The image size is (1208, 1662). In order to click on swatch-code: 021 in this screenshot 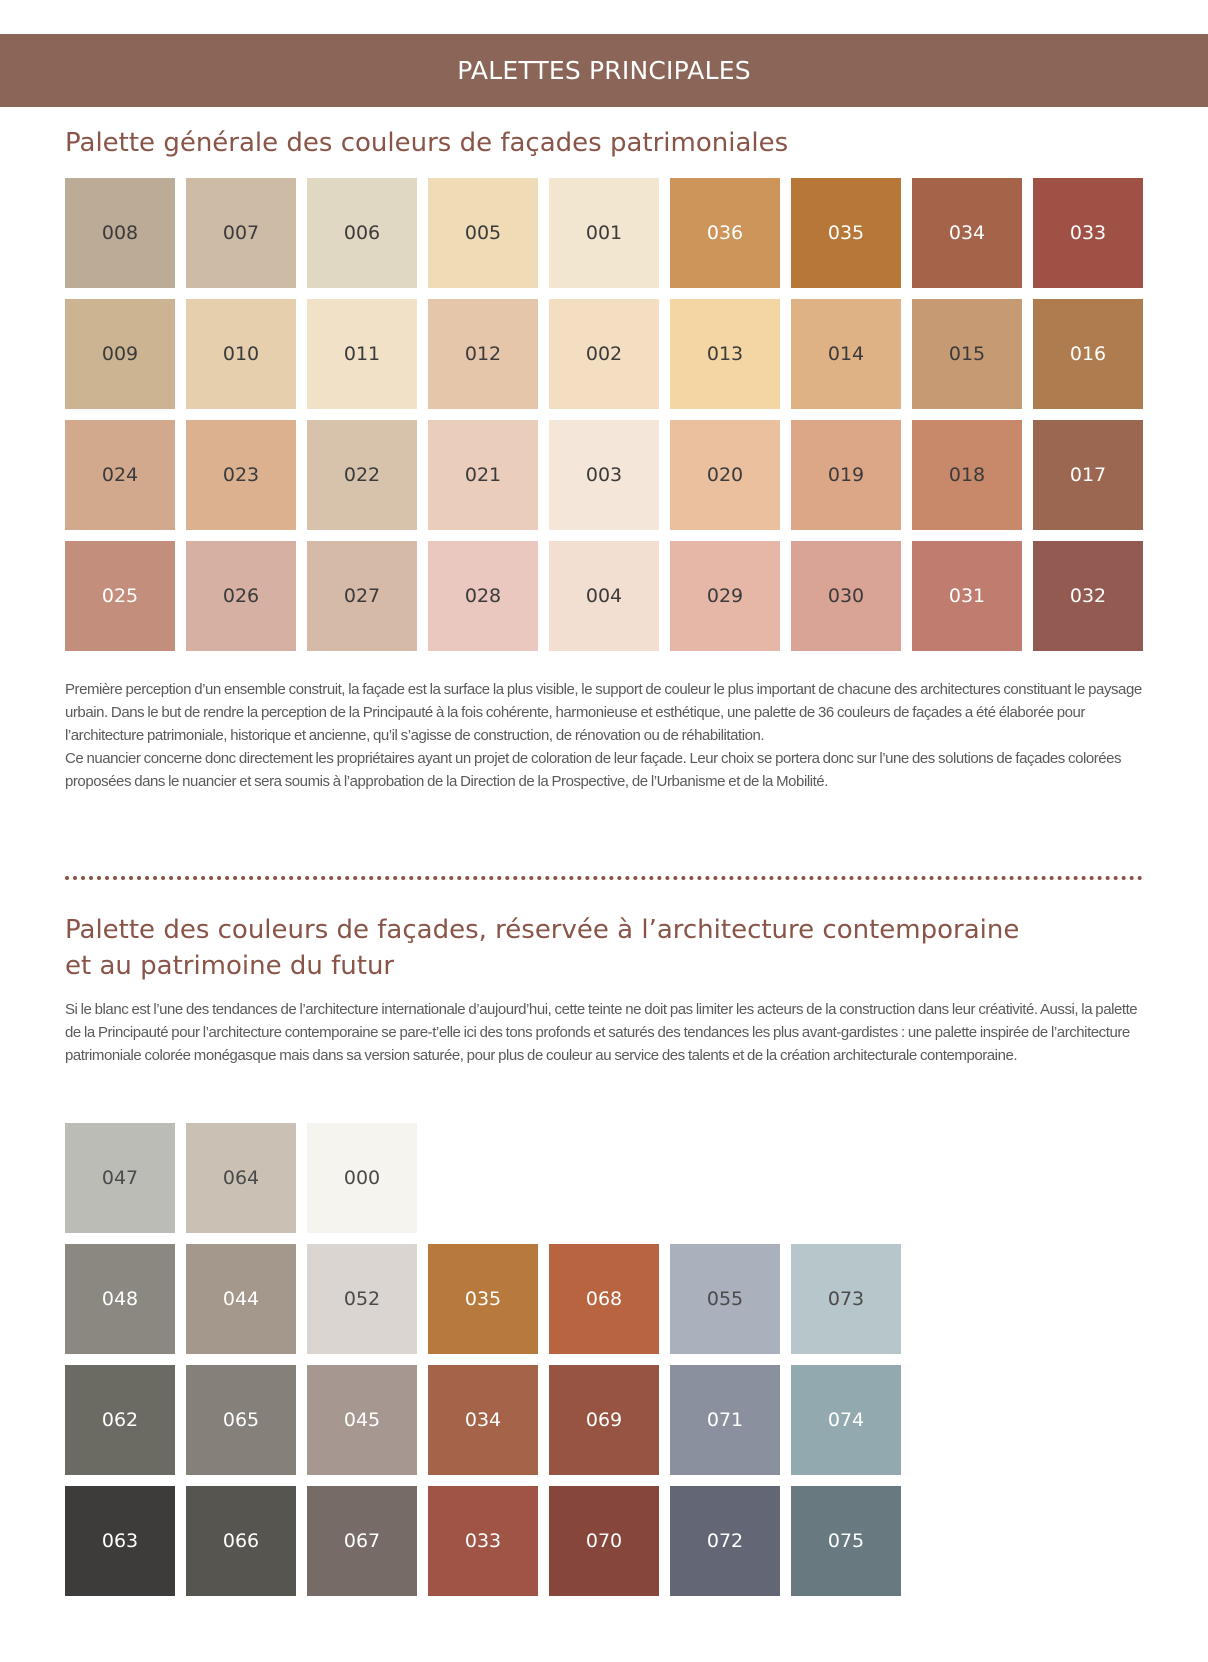, I will do `click(483, 475)`.